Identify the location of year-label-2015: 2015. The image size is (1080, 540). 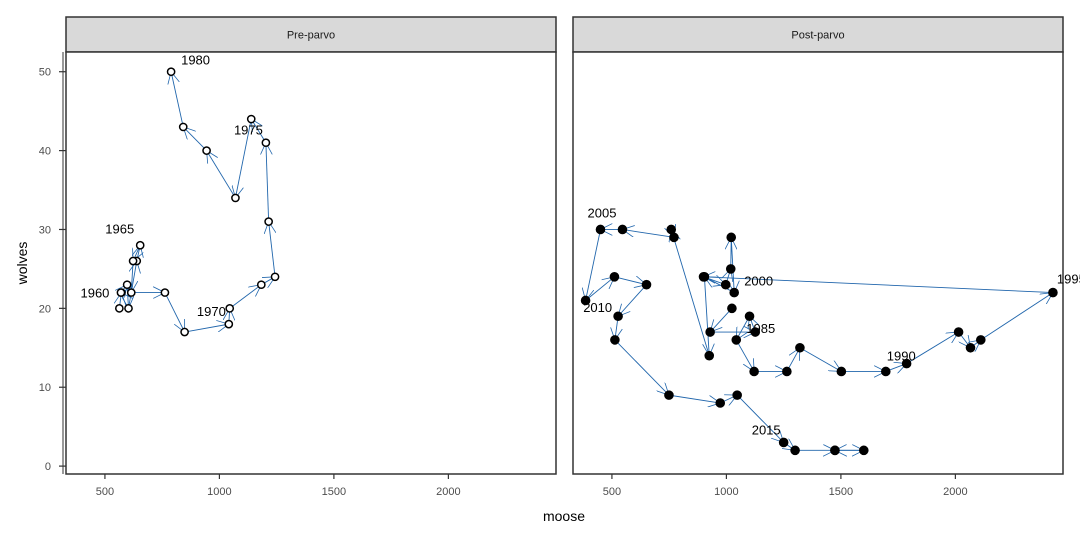
(766, 429).